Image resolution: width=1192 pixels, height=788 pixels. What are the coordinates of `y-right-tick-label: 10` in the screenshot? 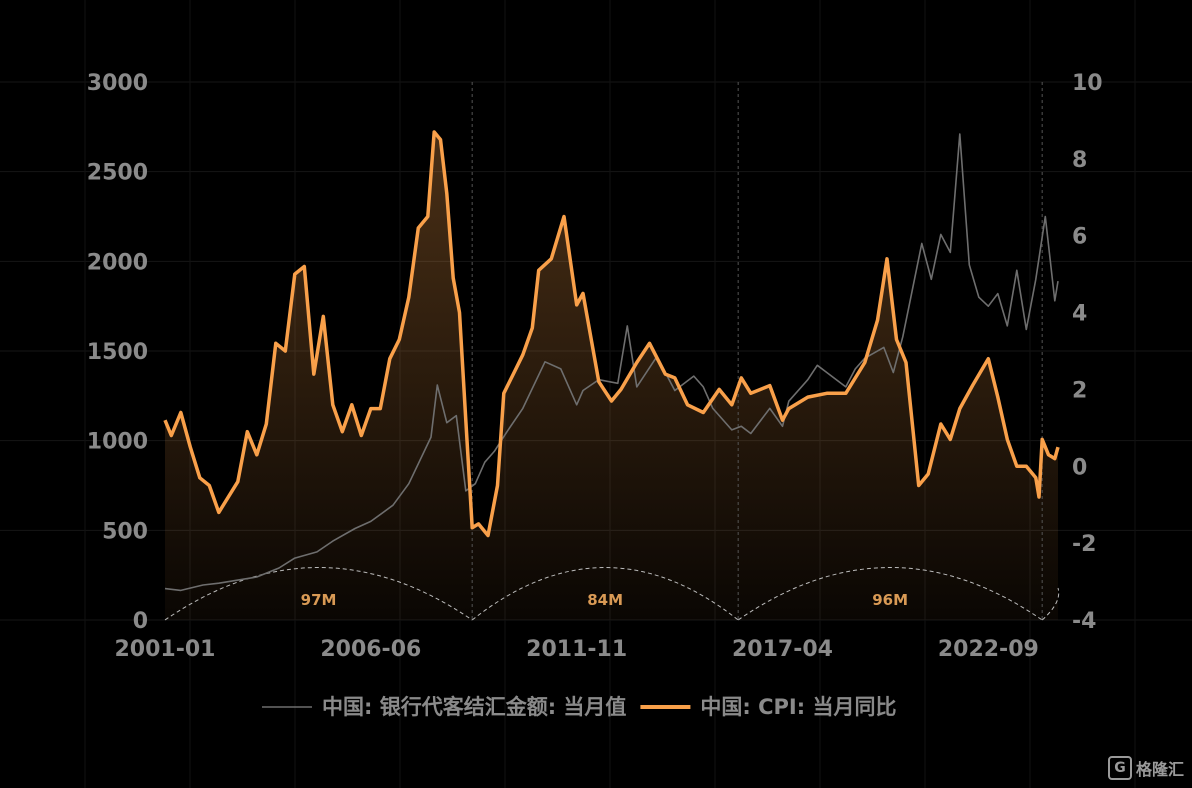 It's located at (1087, 83).